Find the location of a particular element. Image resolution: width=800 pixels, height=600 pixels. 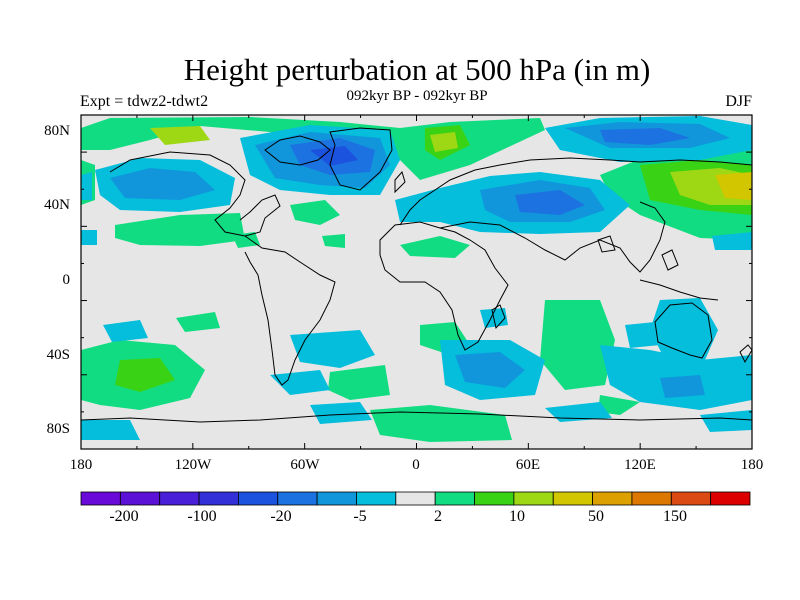

colorbar-label: 2 is located at coordinates (438, 516).